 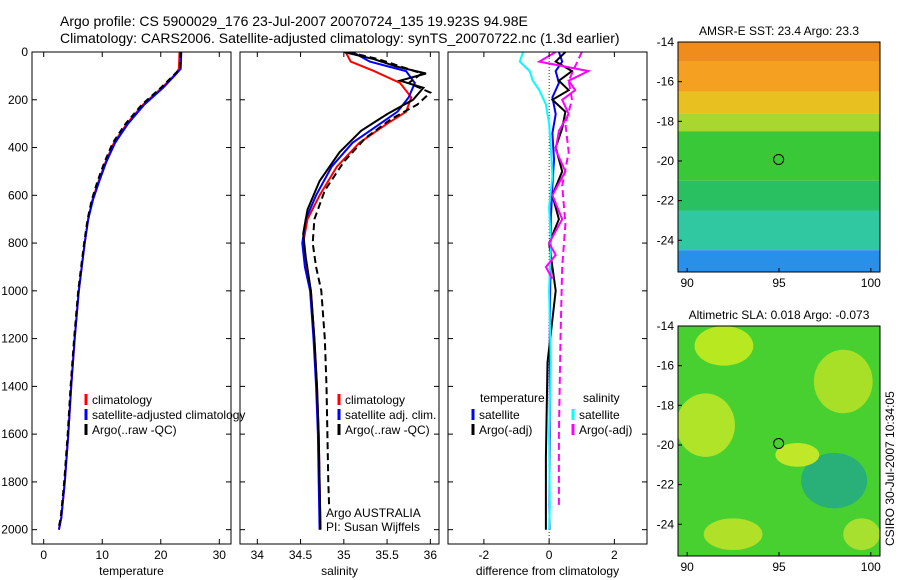 I want to click on temperature-ytick-label: 400, so click(x=18, y=148).